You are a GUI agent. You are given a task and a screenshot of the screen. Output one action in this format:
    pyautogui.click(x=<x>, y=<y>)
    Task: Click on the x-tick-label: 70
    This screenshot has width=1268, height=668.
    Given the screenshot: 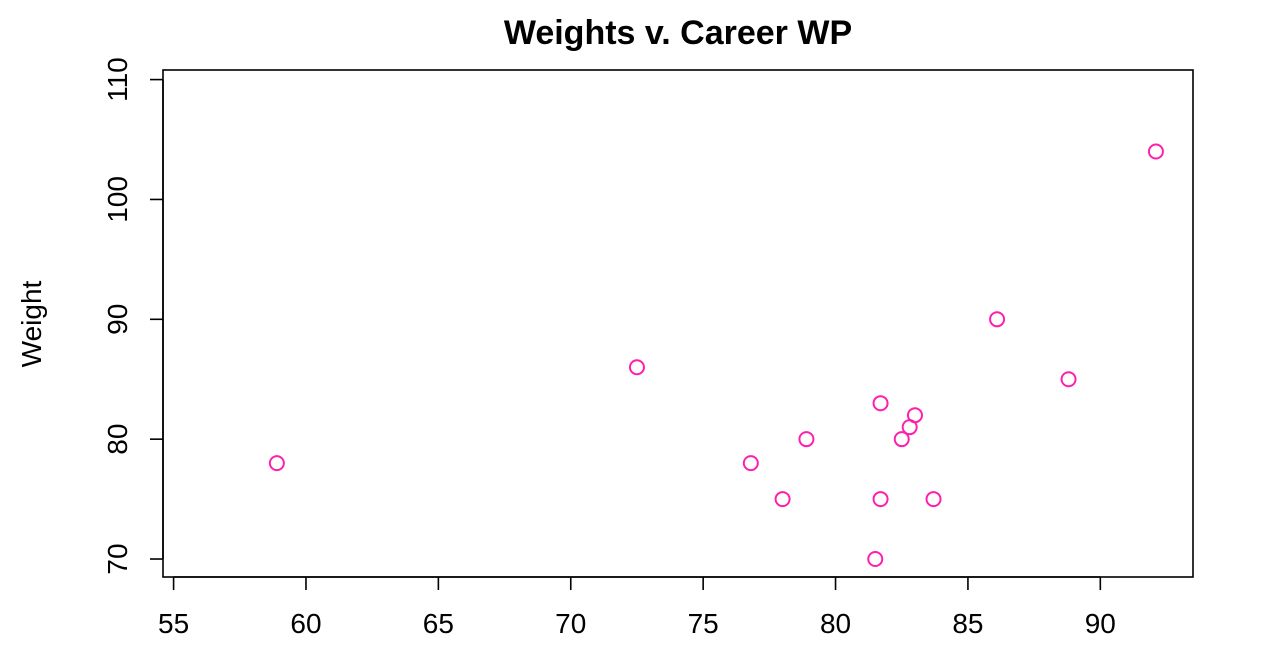 What is the action you would take?
    pyautogui.click(x=570, y=623)
    